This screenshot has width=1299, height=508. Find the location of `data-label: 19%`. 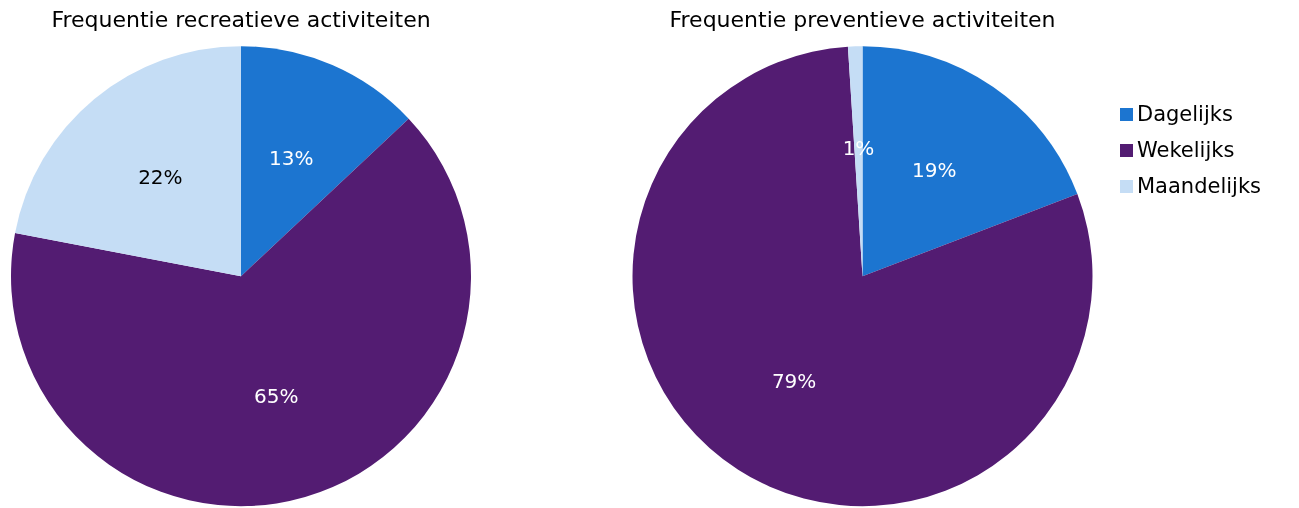

data-label: 19% is located at coordinates (934, 170).